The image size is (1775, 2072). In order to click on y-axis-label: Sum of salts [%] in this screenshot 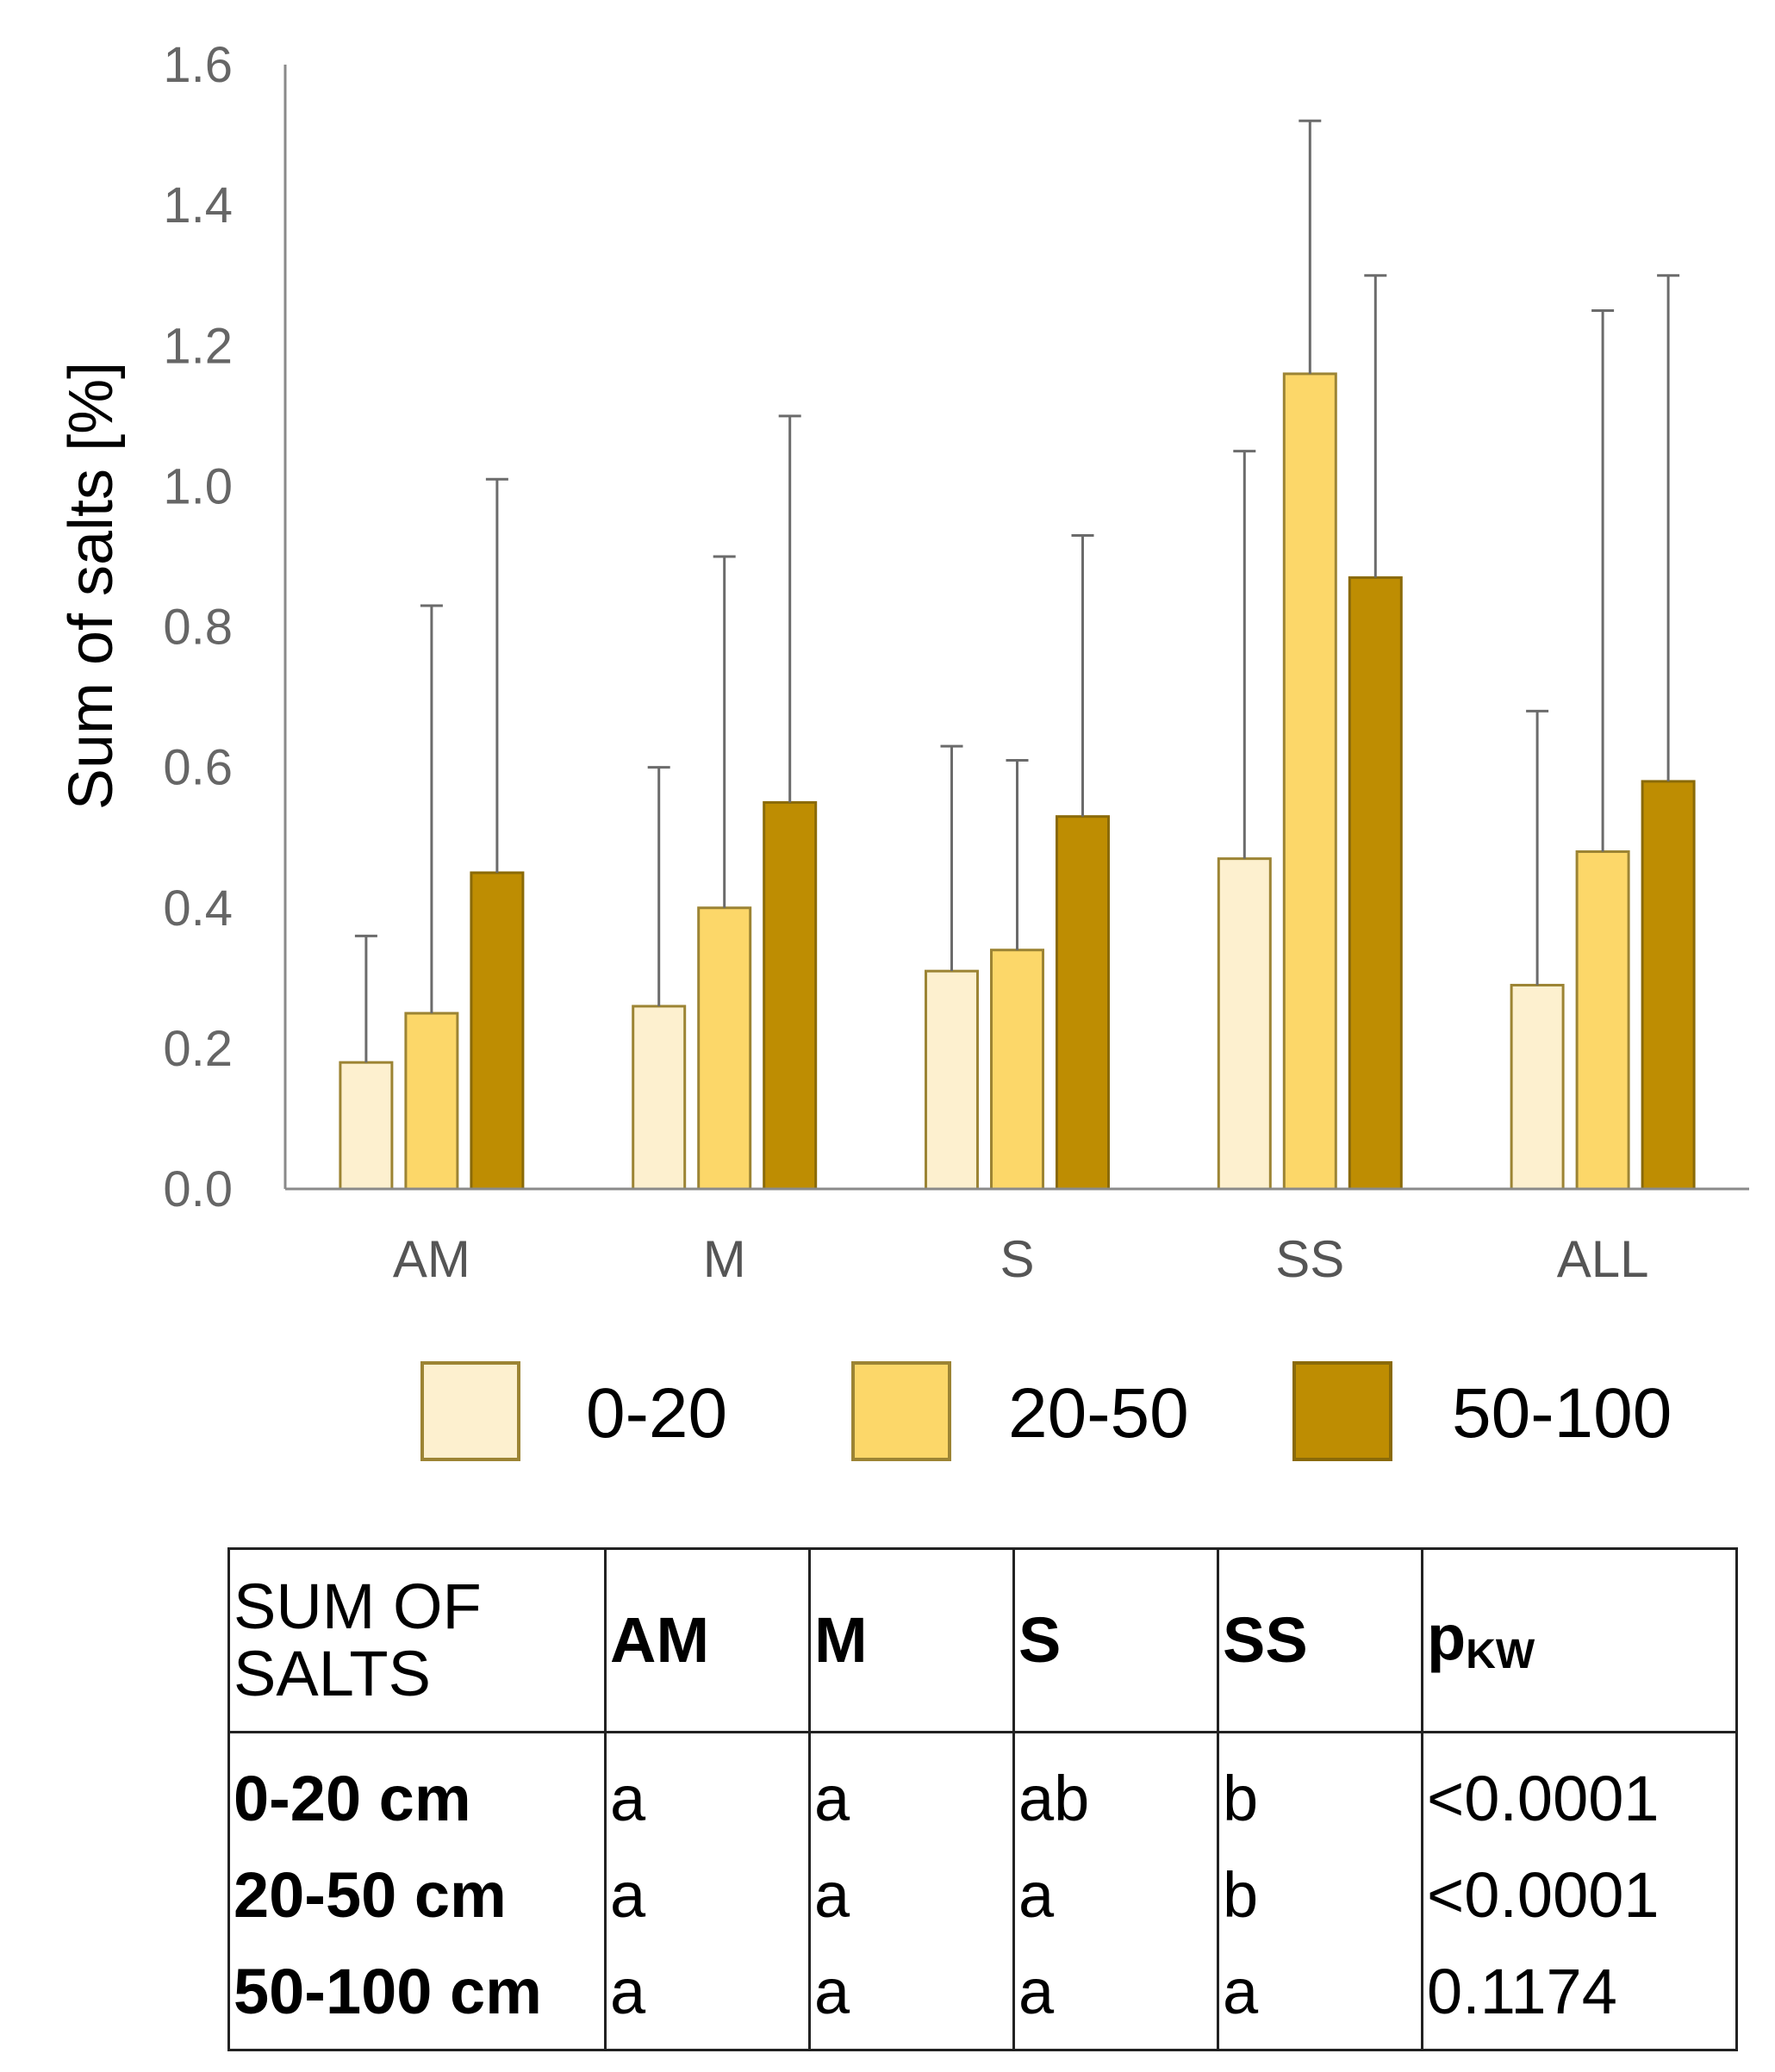, I will do `click(91, 586)`.